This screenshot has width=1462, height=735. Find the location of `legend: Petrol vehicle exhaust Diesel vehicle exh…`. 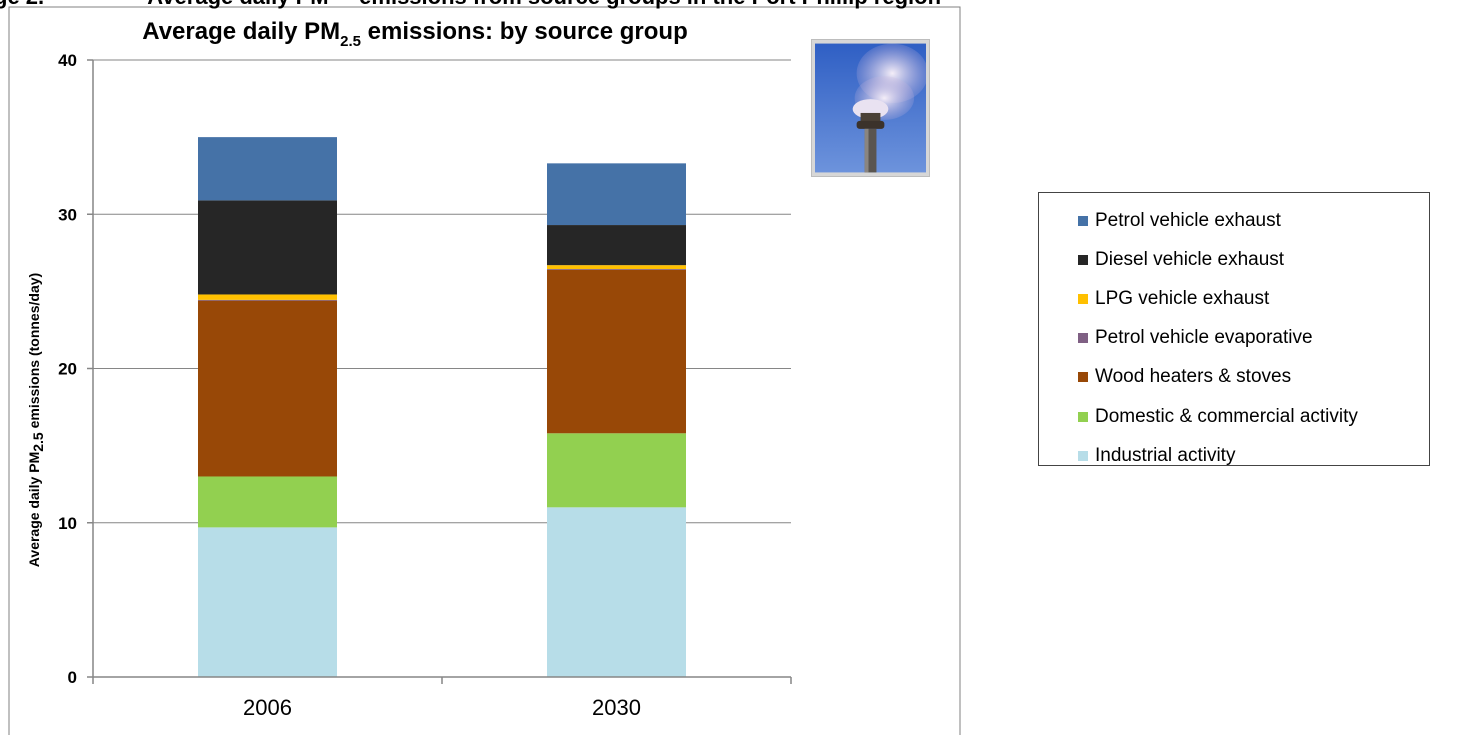

legend: Petrol vehicle exhaust Diesel vehicle exh… is located at coordinates (1234, 329).